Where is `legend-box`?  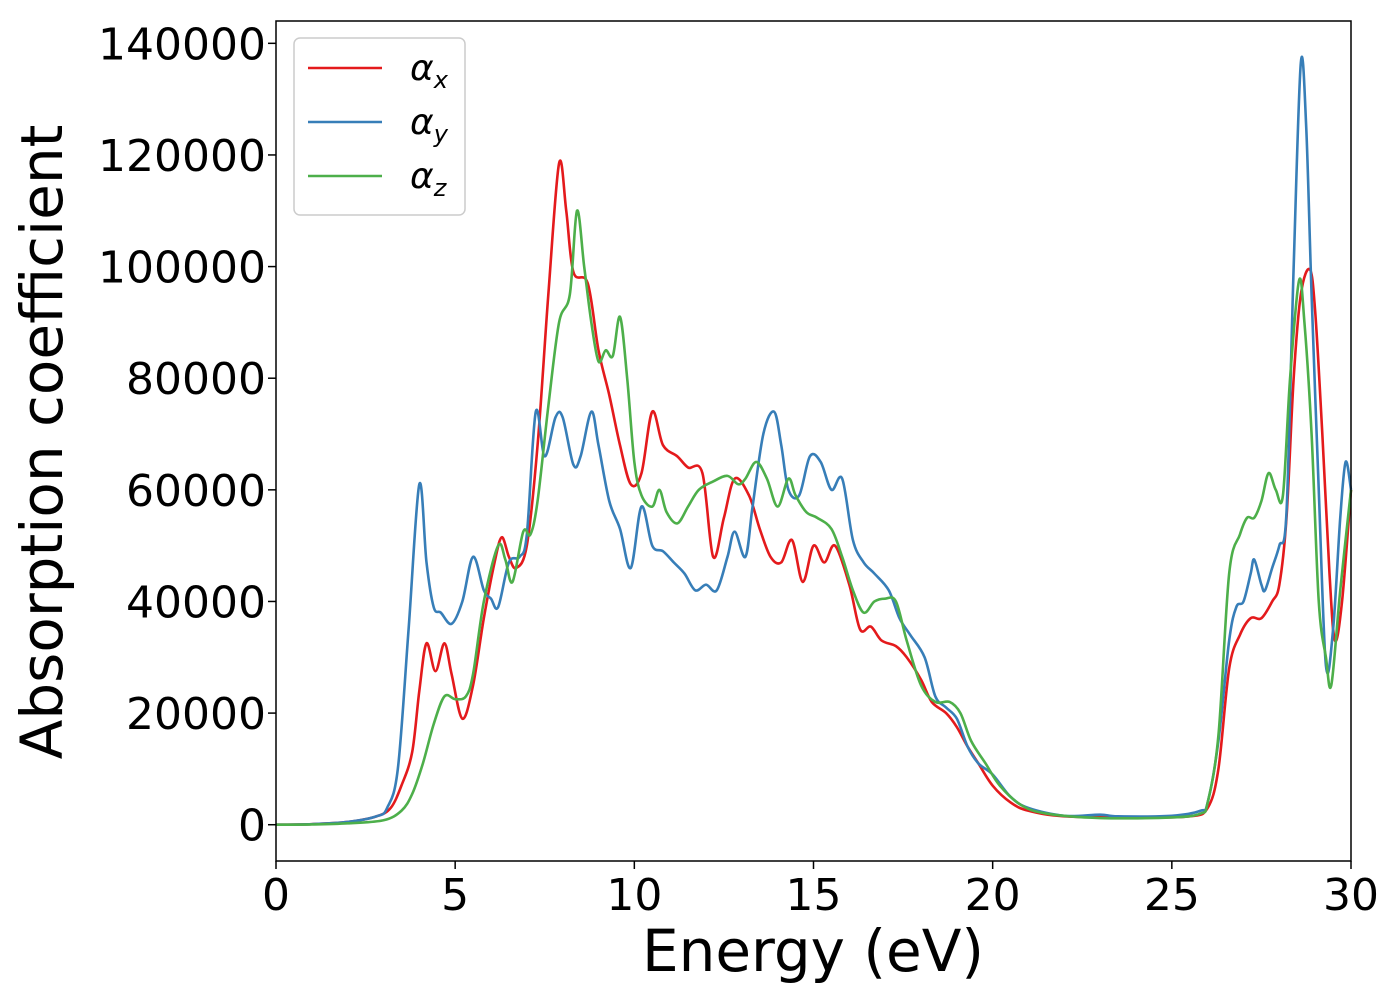
legend-box is located at coordinates (379, 126).